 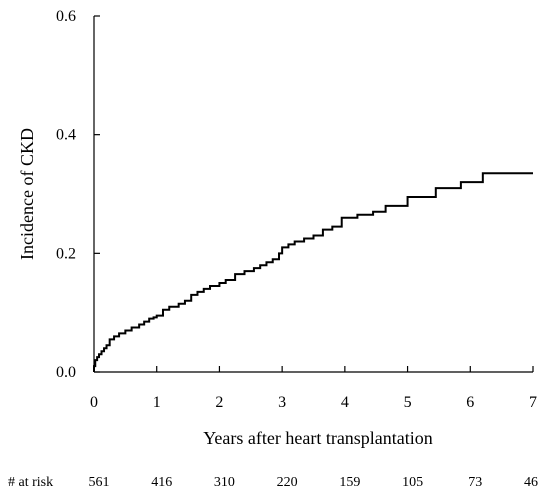 I want to click on at-risk-value: 310, so click(x=224, y=482).